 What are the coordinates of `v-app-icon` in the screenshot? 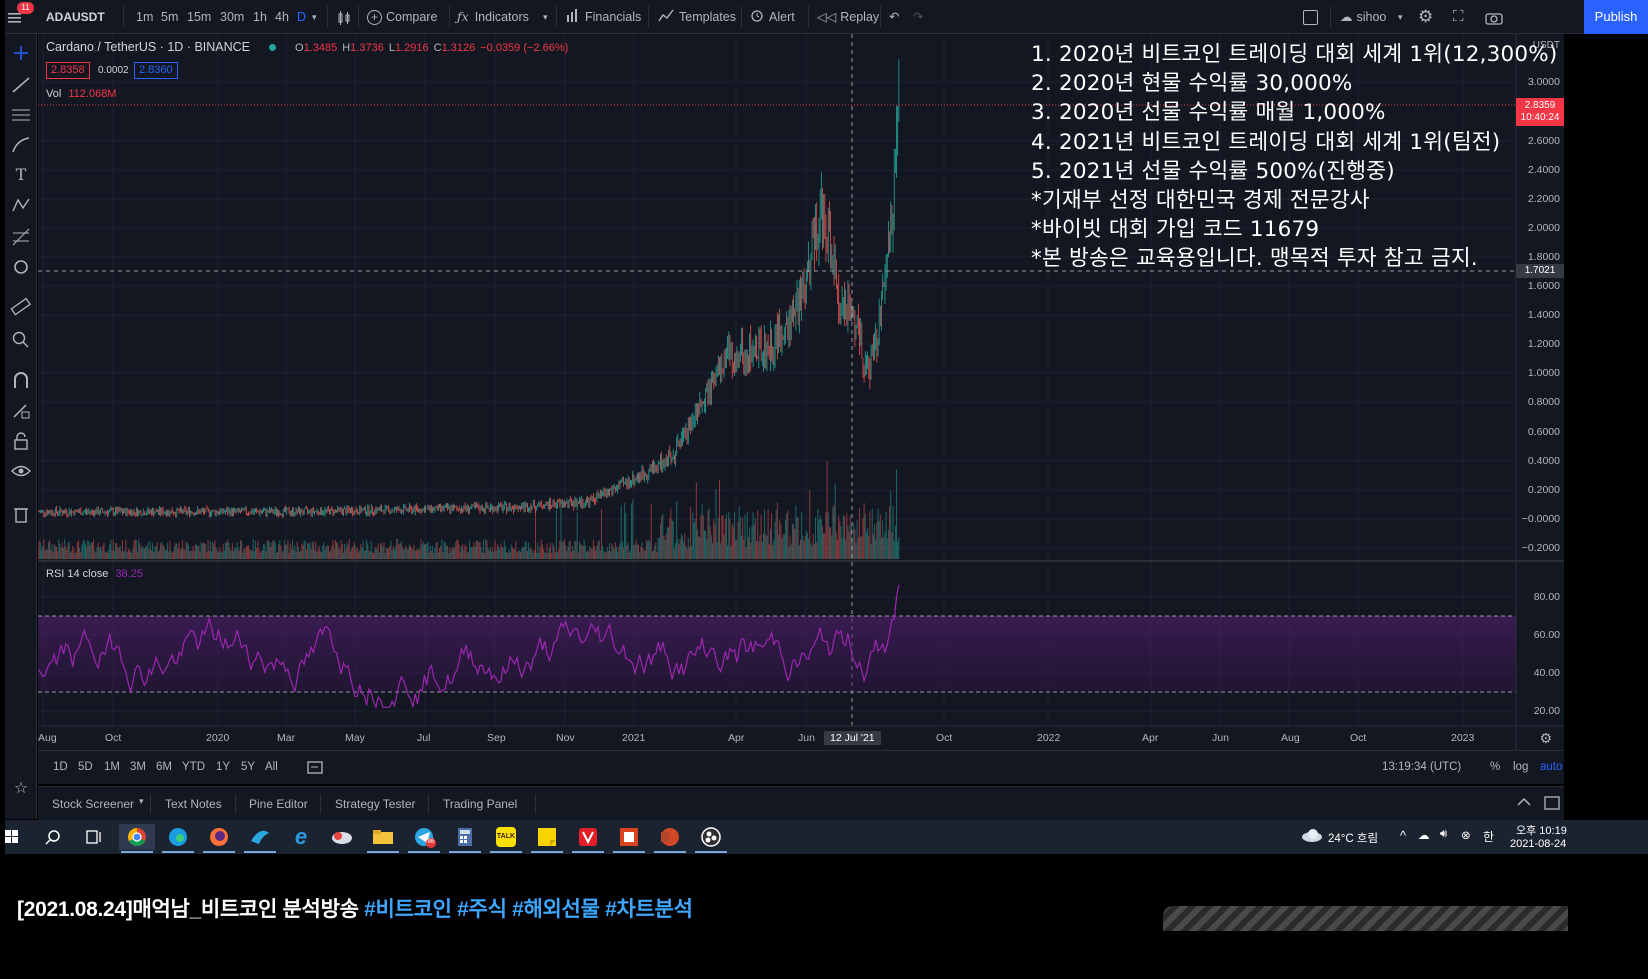 It's located at (588, 838).